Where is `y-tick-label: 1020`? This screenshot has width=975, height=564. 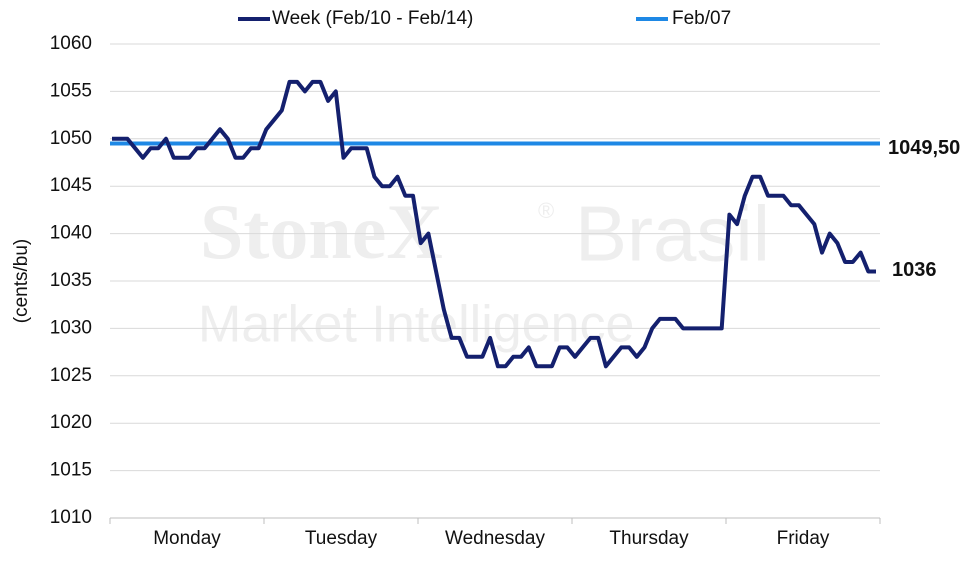 y-tick-label: 1020 is located at coordinates (71, 422).